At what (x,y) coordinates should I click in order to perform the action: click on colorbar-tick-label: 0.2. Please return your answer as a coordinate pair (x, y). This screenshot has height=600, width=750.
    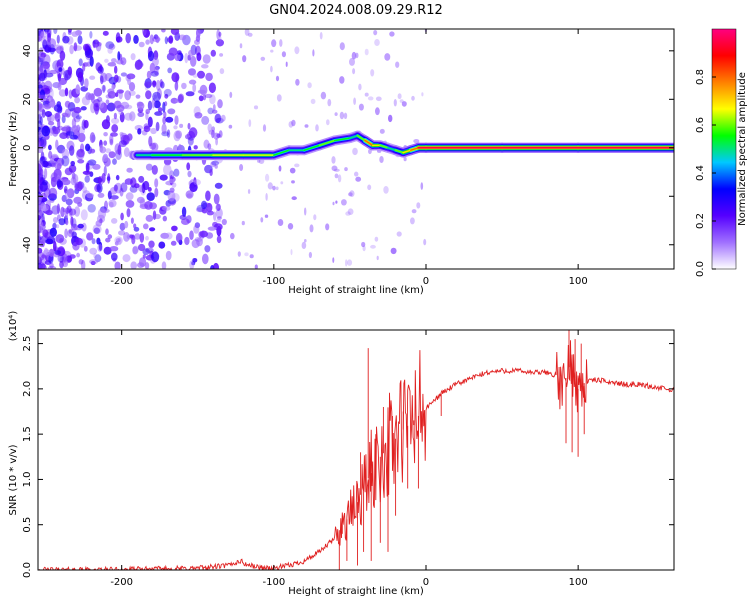
    Looking at the image, I should click on (700, 221).